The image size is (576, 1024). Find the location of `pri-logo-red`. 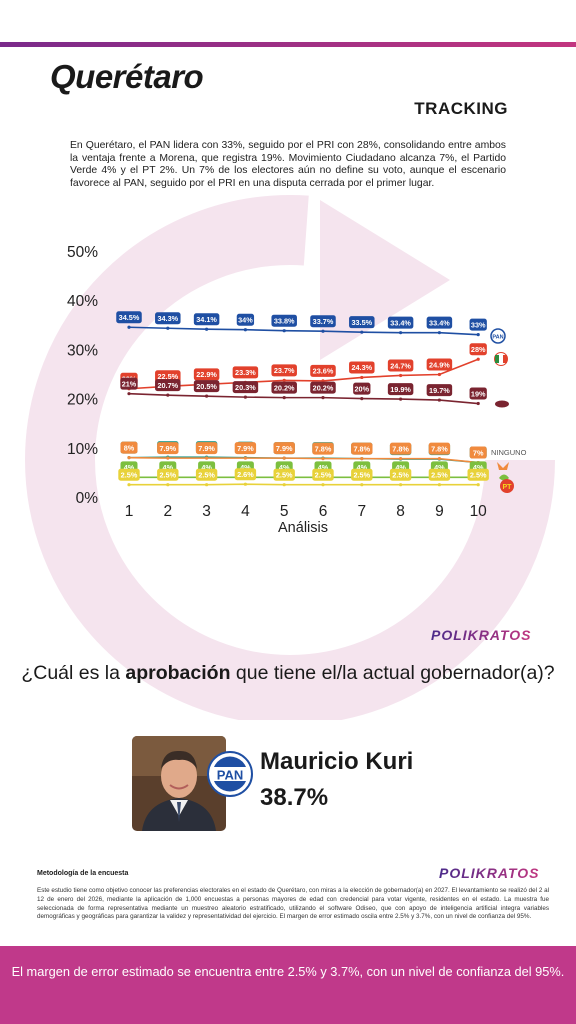

pri-logo-red is located at coordinates (505, 359).